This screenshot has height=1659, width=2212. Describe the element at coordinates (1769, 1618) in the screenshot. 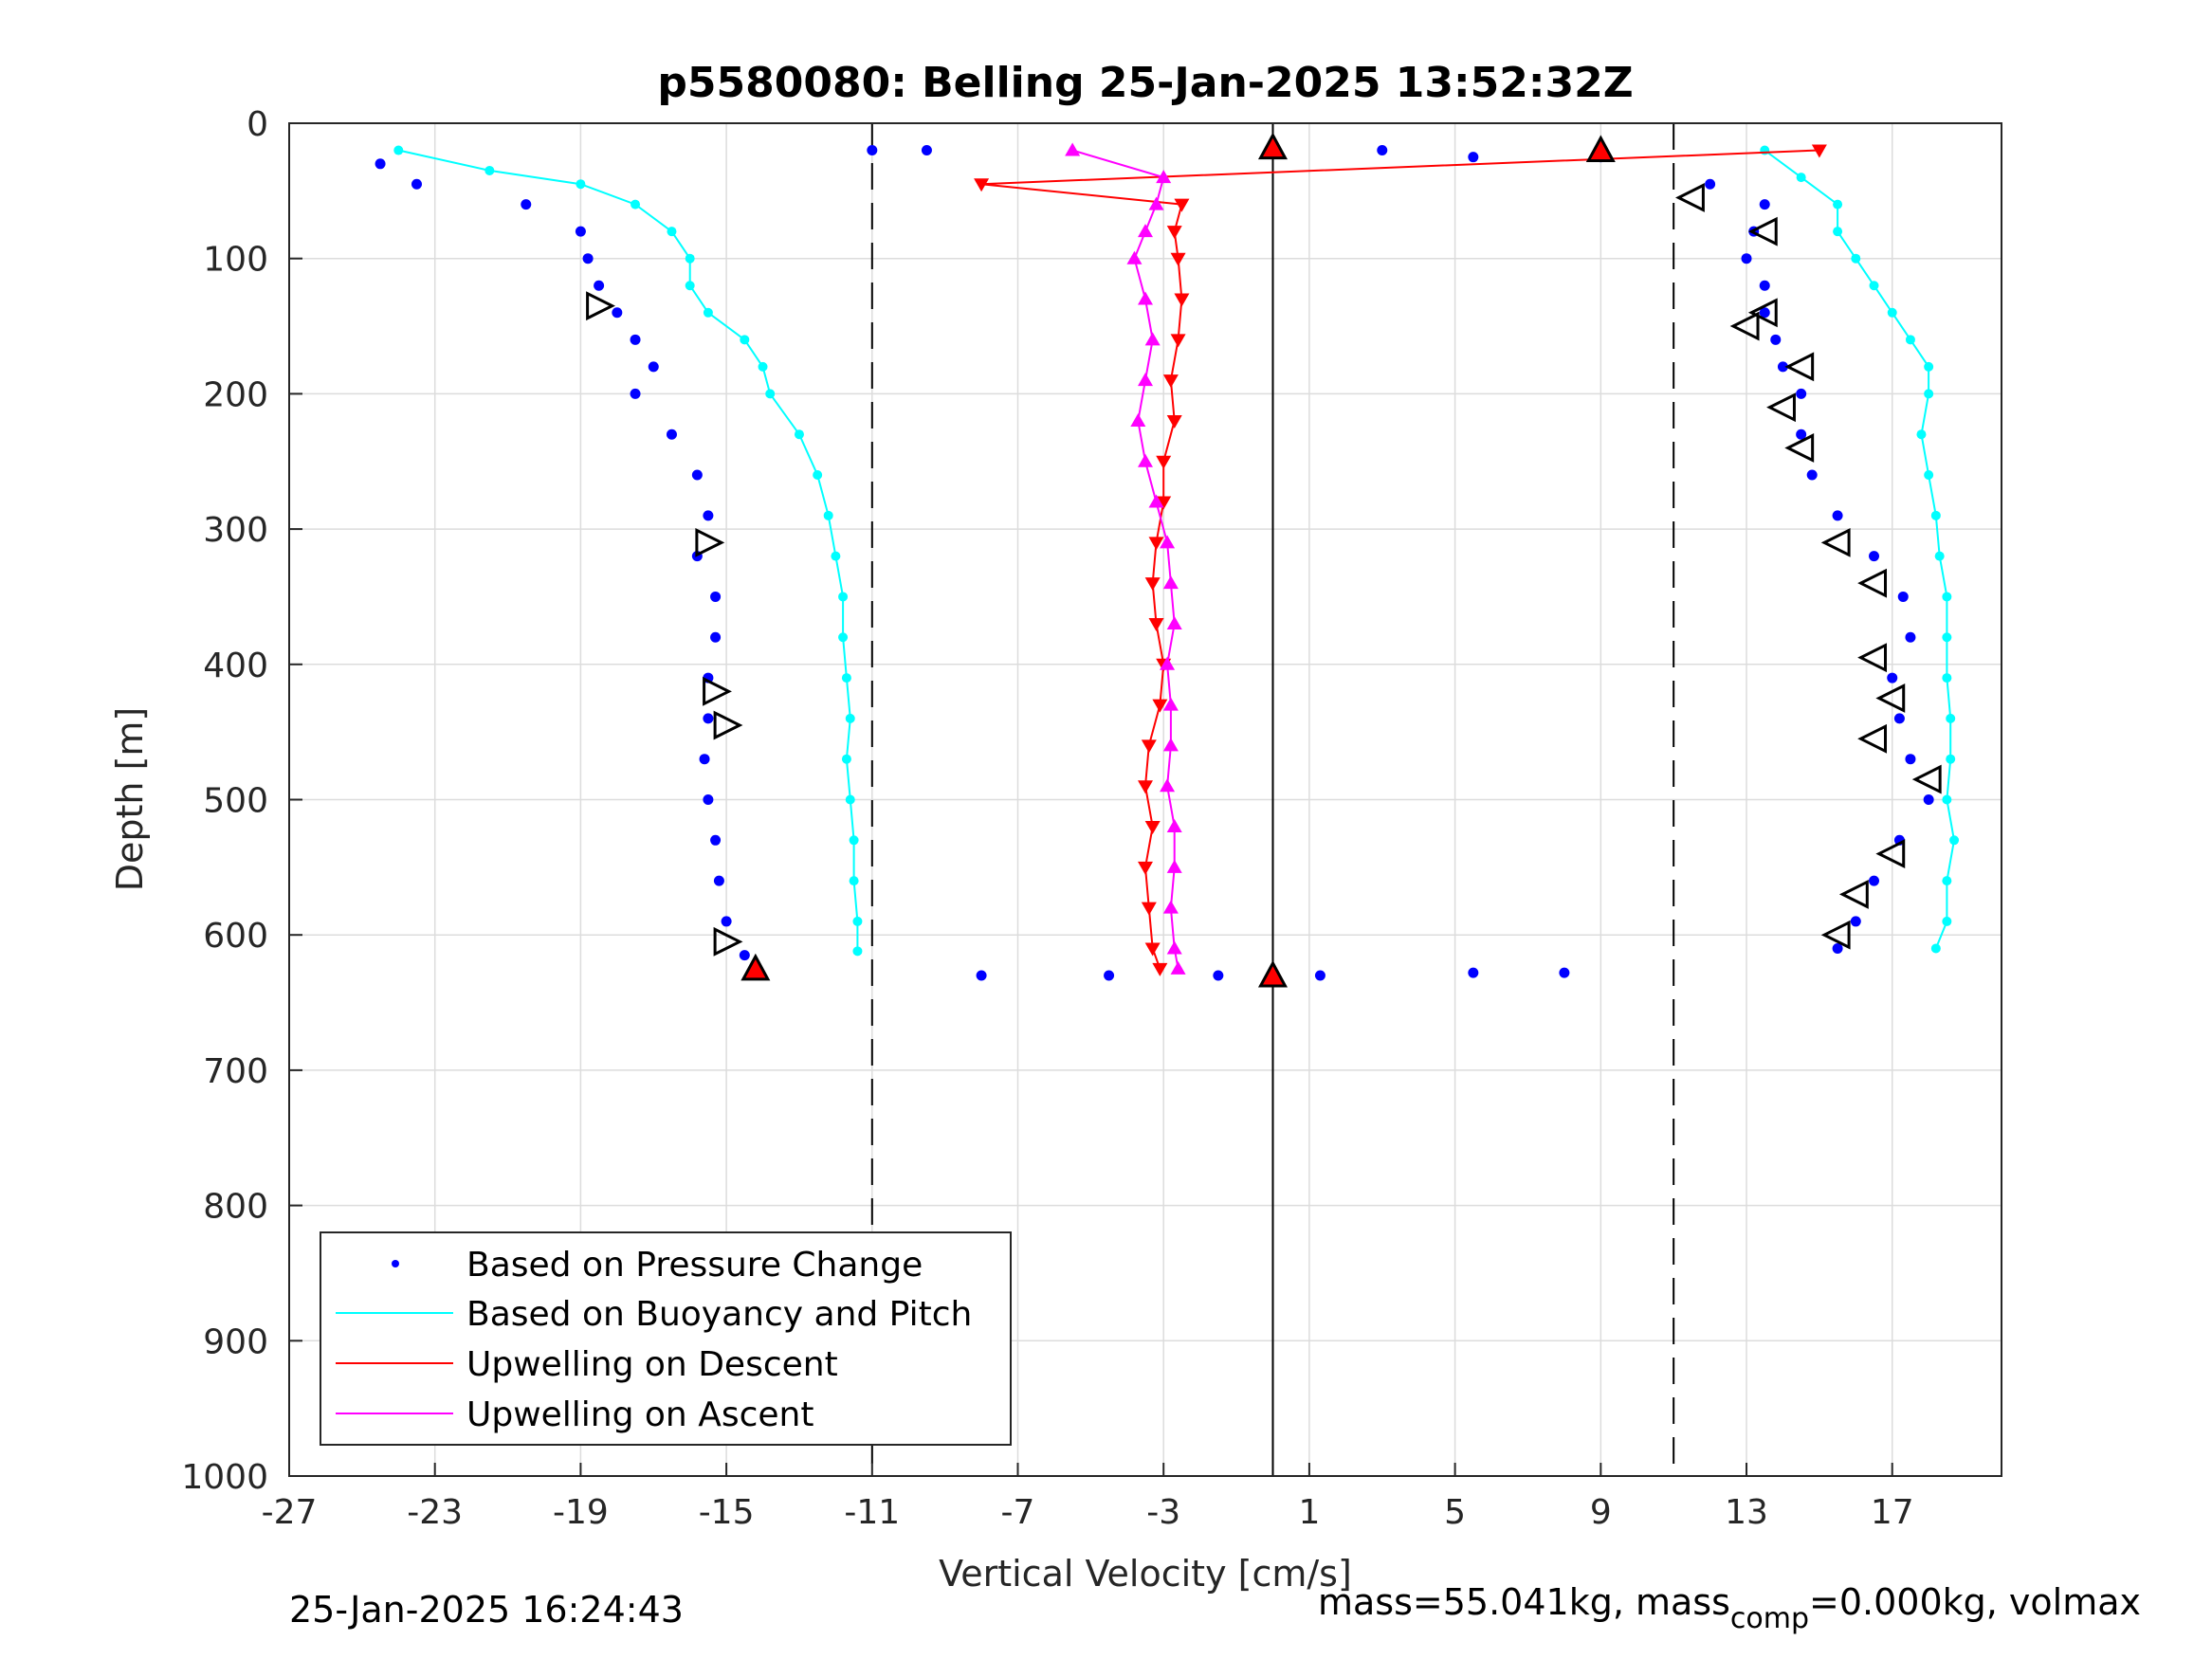

I see `mass-subscript: comp` at that location.